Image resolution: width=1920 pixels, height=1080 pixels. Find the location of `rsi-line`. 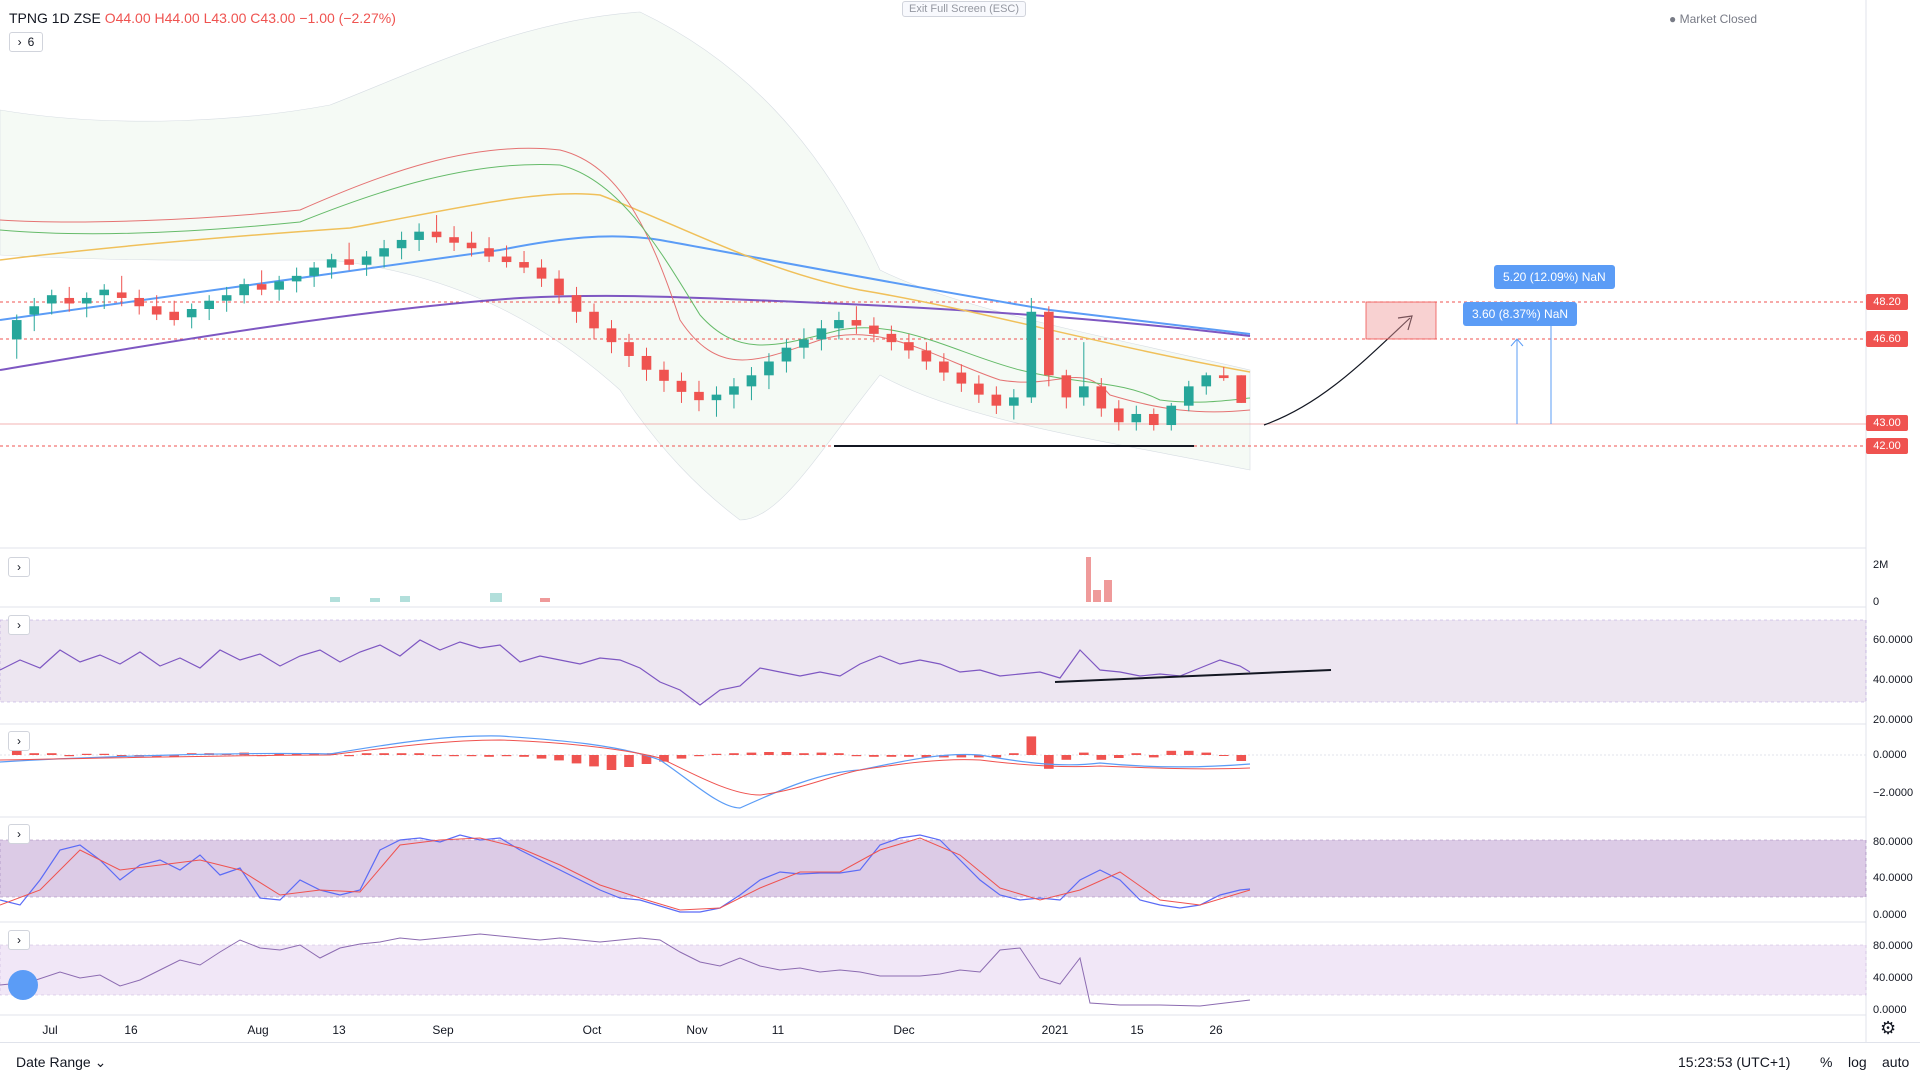

rsi-line is located at coordinates (625, 672).